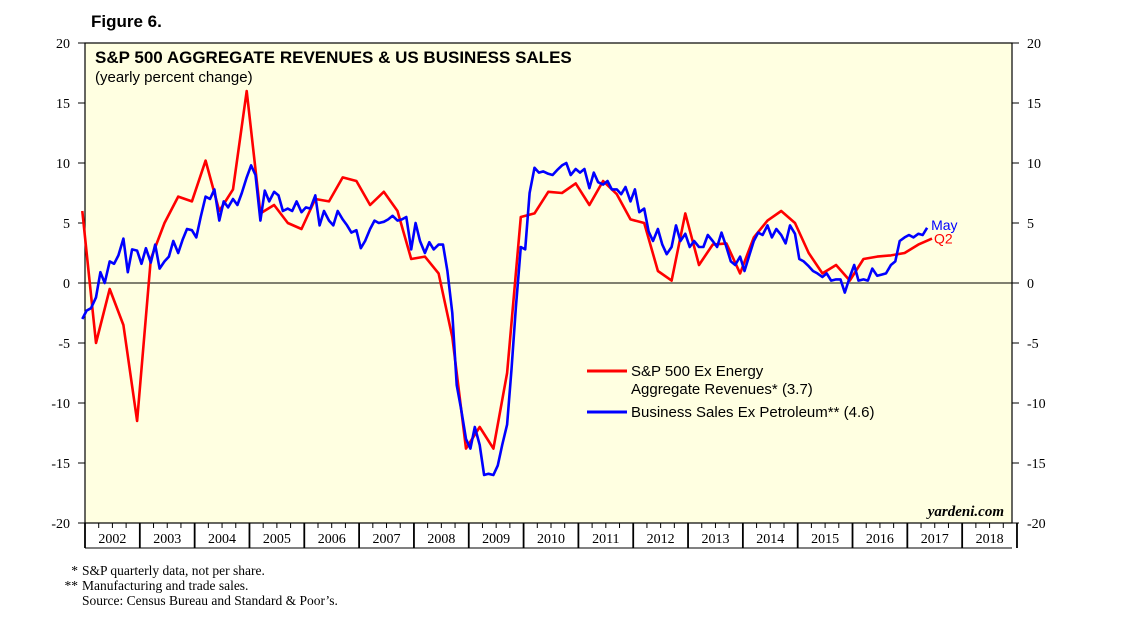 Image resolution: width=1138 pixels, height=628 pixels. I want to click on end-label-revenues: Q2, so click(943, 239).